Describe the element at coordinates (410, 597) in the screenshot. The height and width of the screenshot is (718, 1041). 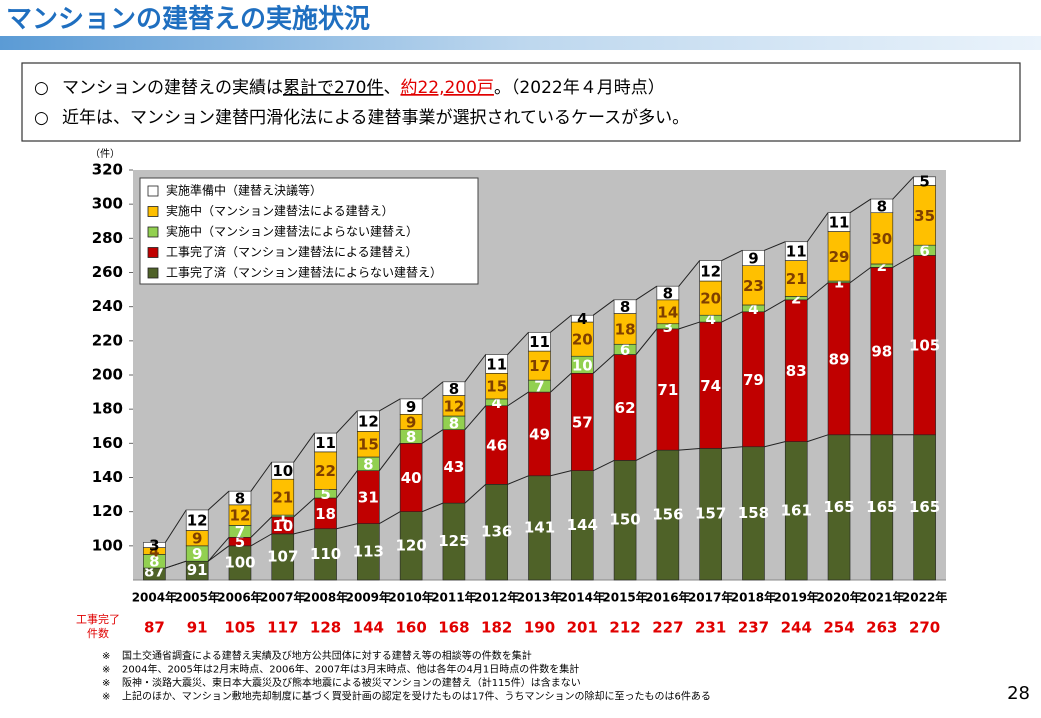
I see `x-tick-label: 2010年` at that location.